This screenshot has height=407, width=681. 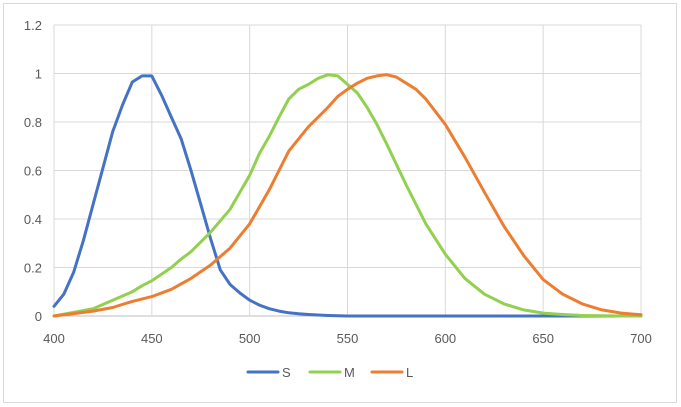 What do you see at coordinates (33, 25) in the screenshot?
I see `y-tick-label: 1.2` at bounding box center [33, 25].